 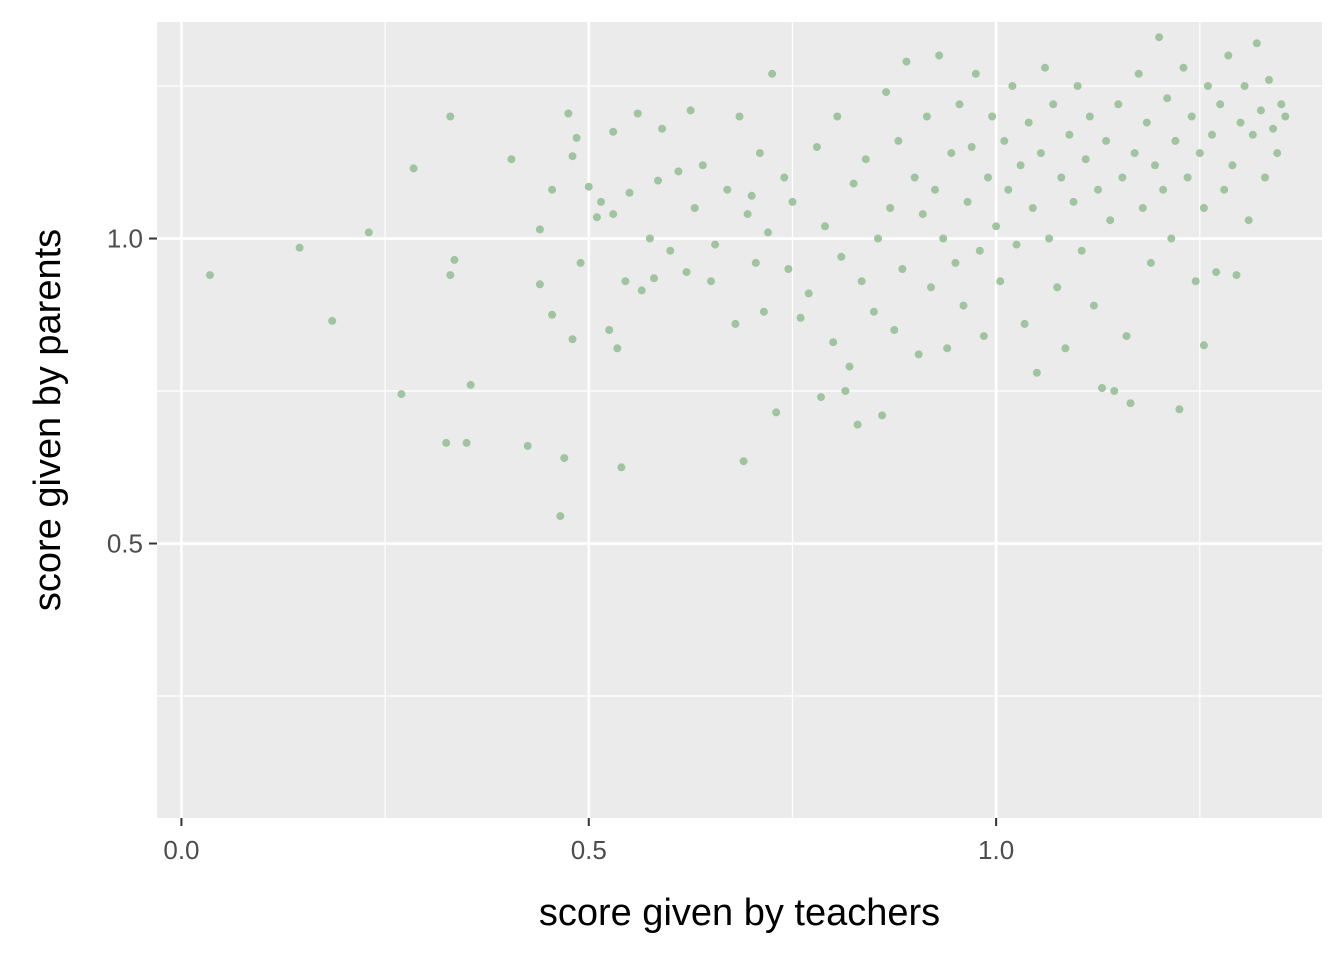 I want to click on x-tick-label: 1.0, so click(x=996, y=850).